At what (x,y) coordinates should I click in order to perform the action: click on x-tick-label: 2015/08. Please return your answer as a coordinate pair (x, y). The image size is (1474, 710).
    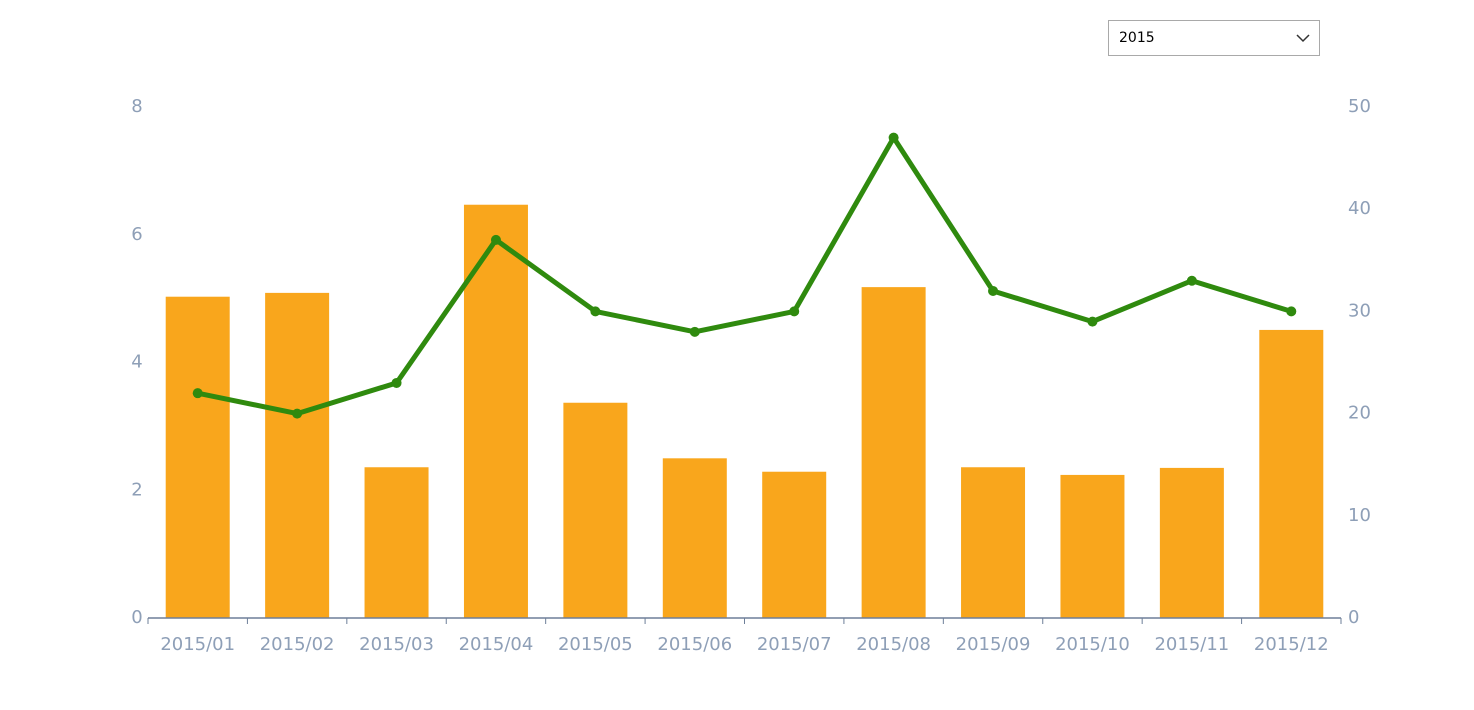
    Looking at the image, I should click on (893, 644).